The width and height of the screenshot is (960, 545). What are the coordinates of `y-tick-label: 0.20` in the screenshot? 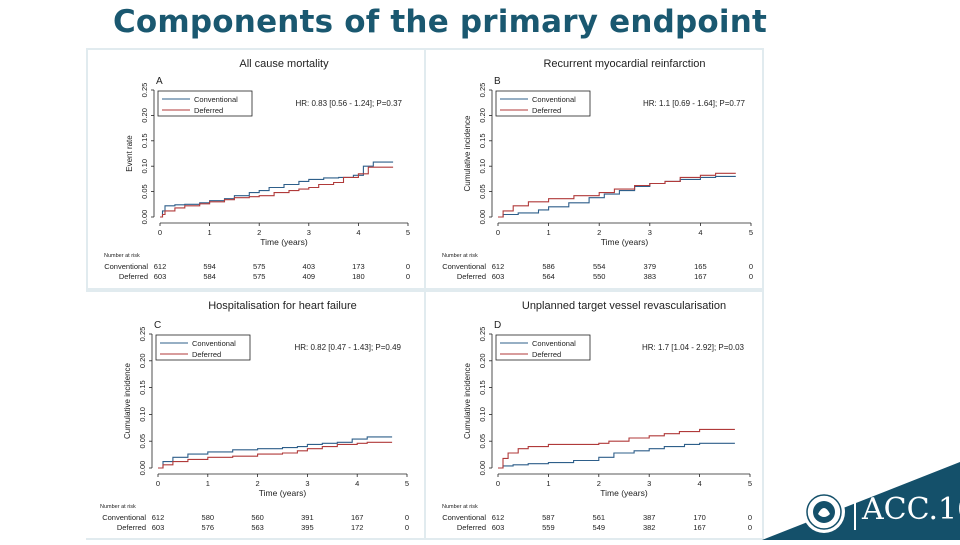 It's located at (142, 360).